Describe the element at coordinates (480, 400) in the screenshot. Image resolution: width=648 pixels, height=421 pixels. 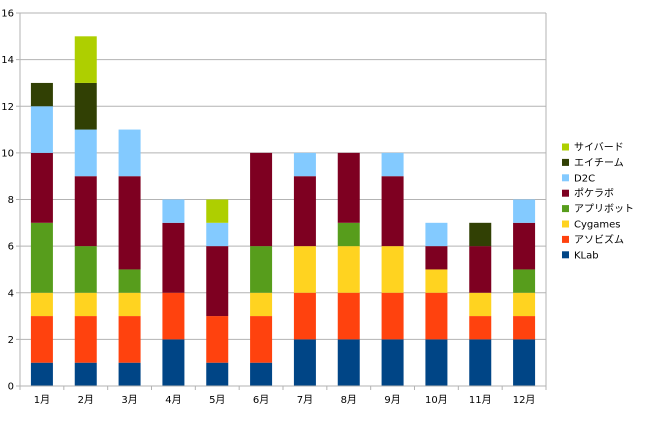
I see `x-tick-label: 11月` at that location.